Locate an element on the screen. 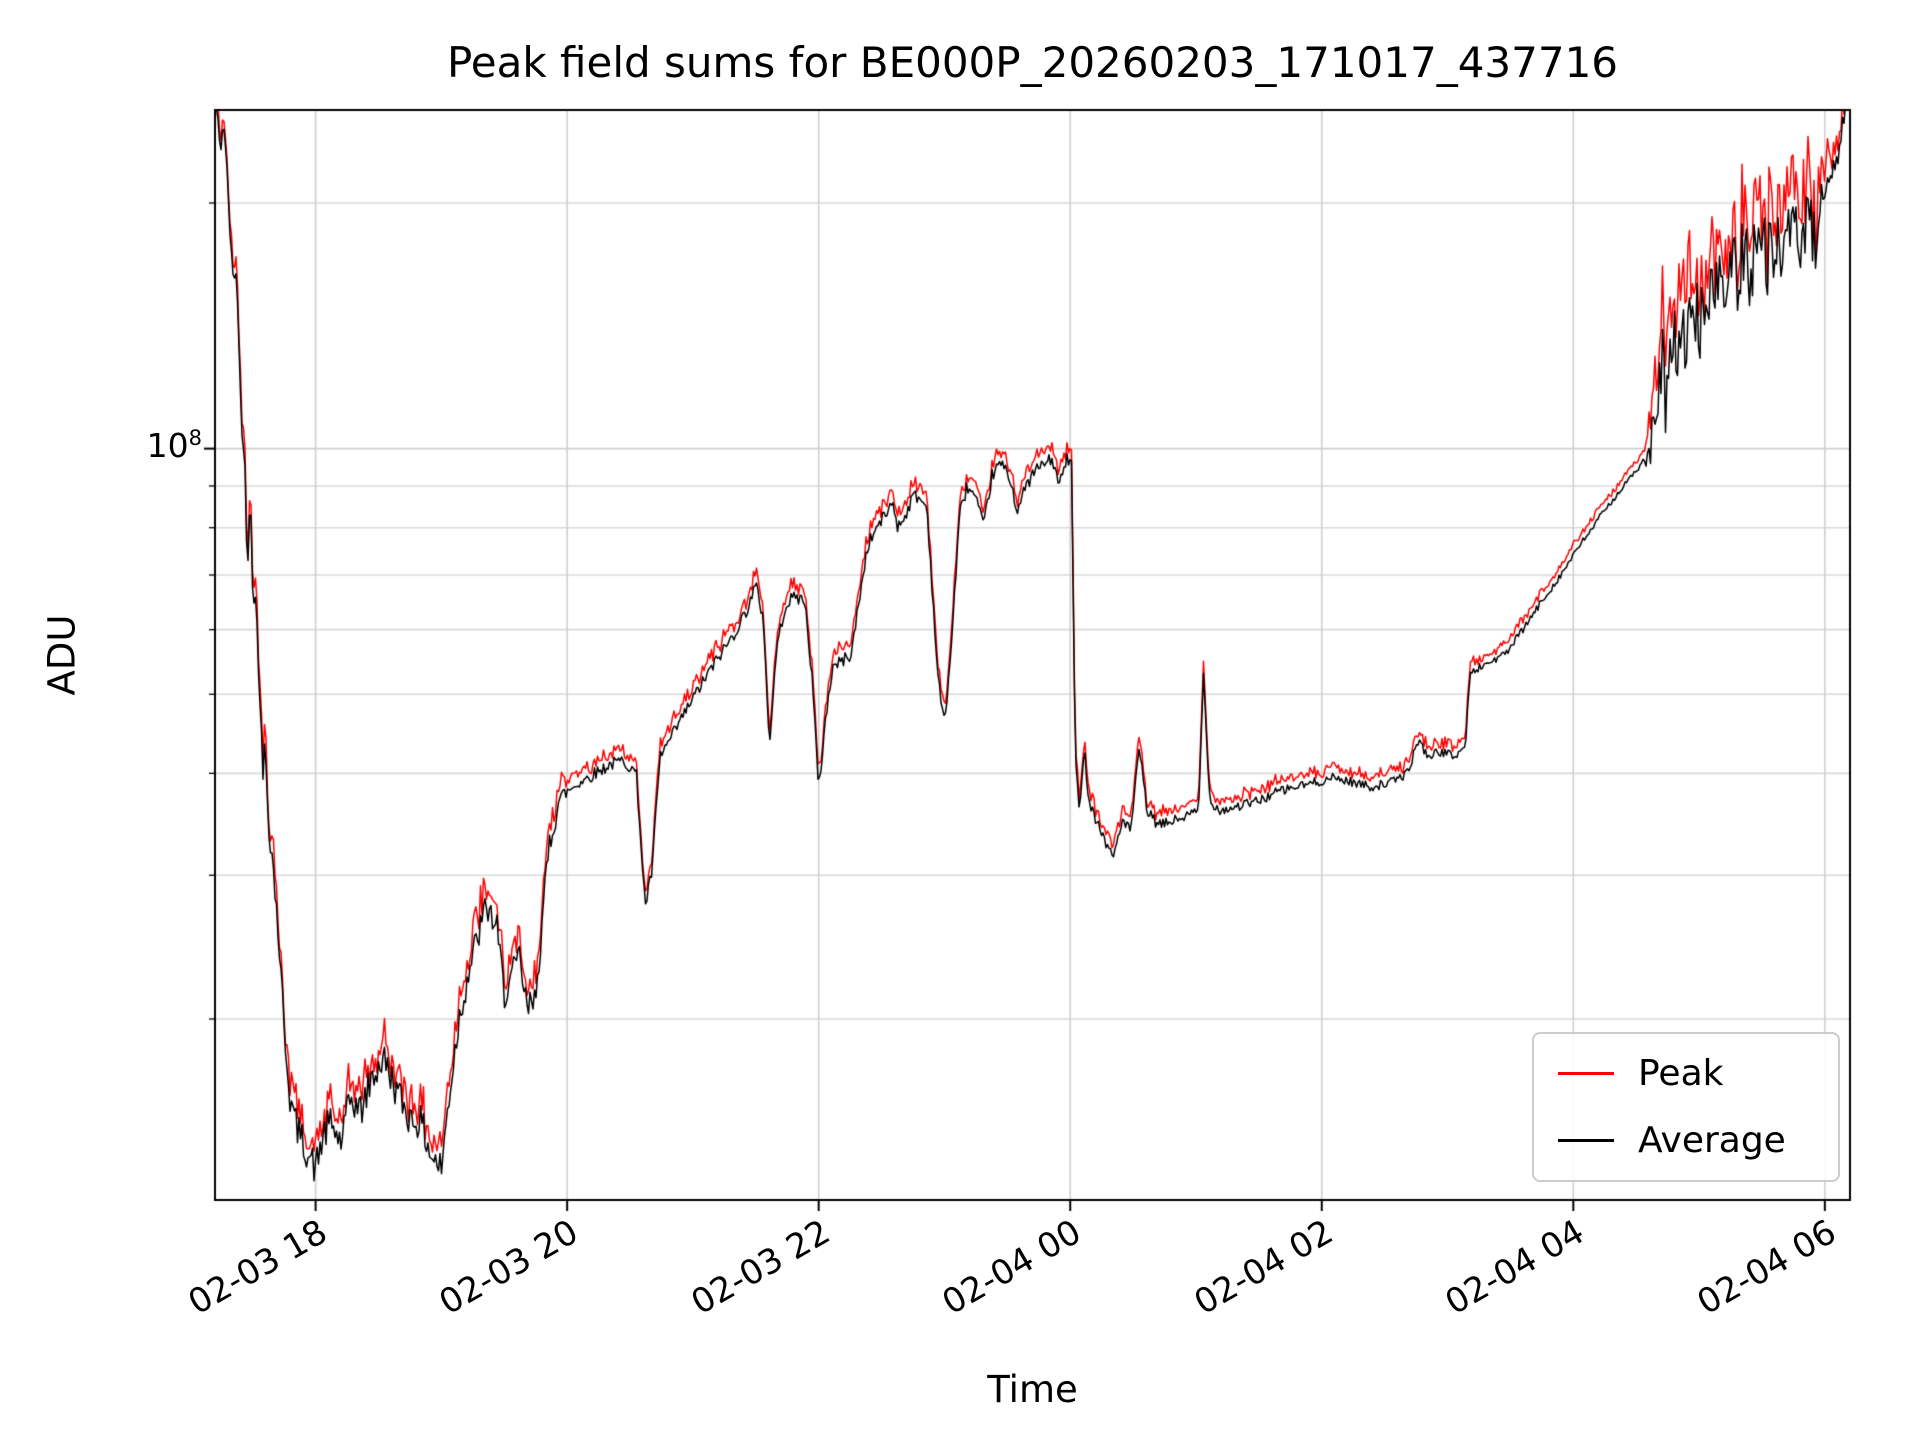 The image size is (1920, 1440). legend: Peak Average is located at coordinates (1686, 1107).